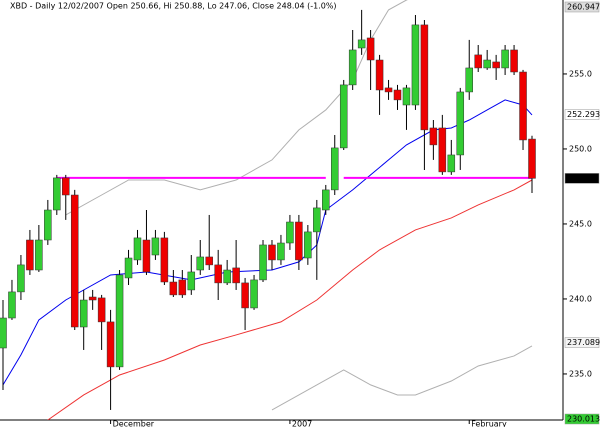  I want to click on price-badge-label: 252.293, so click(583, 114).